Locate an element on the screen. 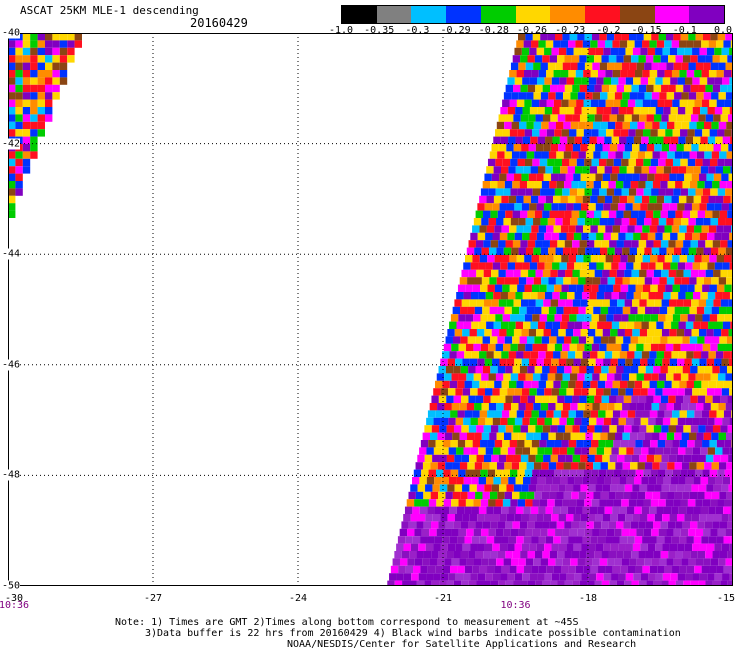 The width and height of the screenshot is (740, 650). color-scale-label: -1.0 is located at coordinates (341, 30).